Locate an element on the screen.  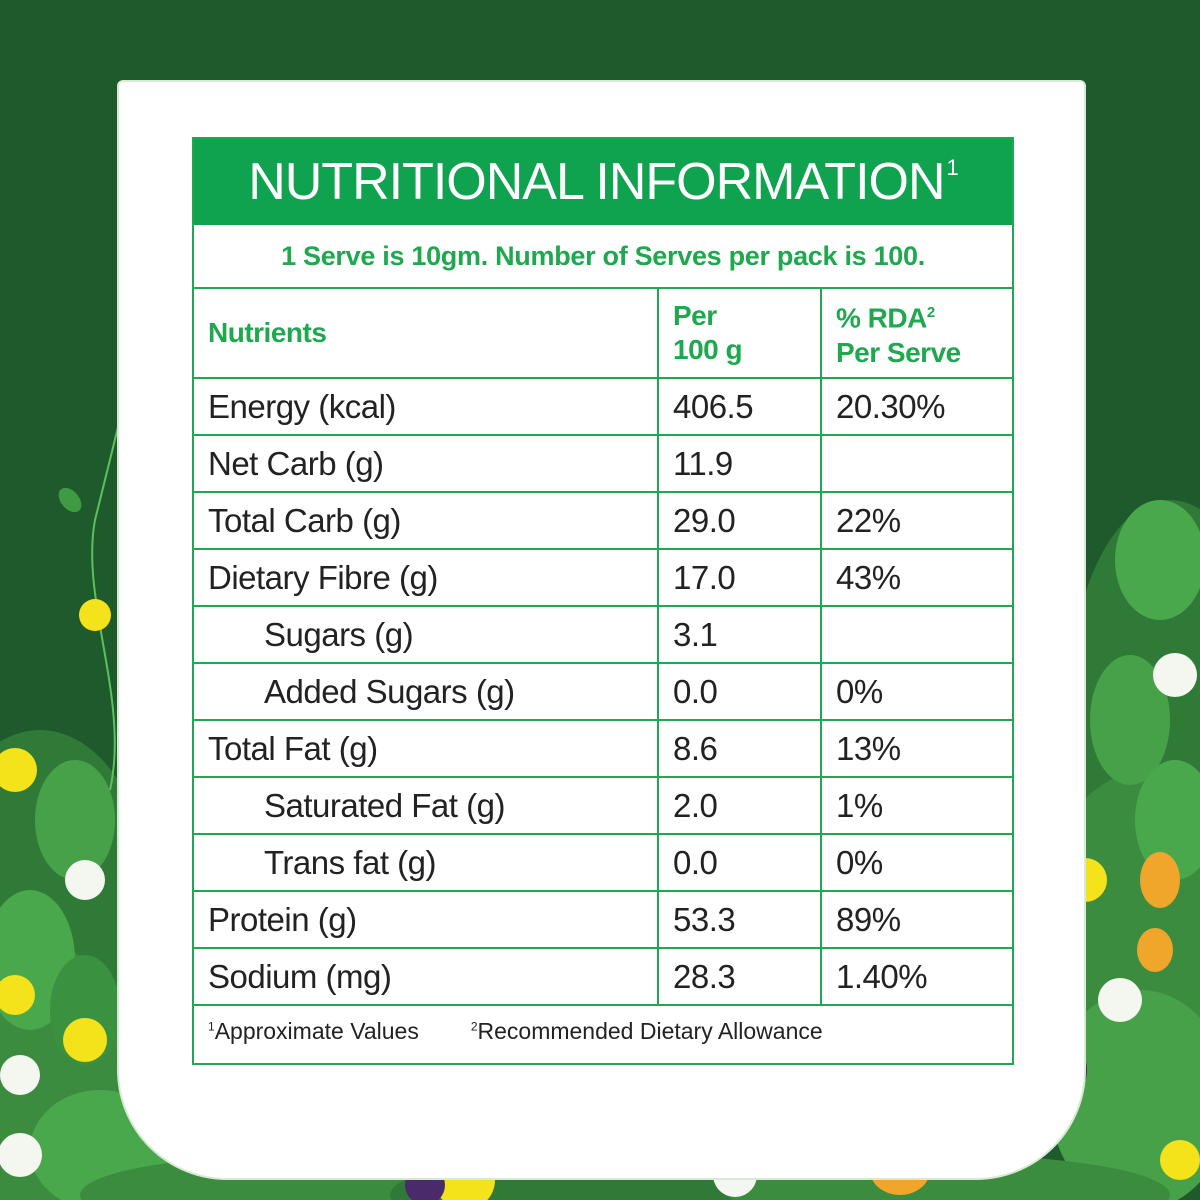
table-row: Added Sugars (g) 0.0 0% is located at coordinates (603, 691).